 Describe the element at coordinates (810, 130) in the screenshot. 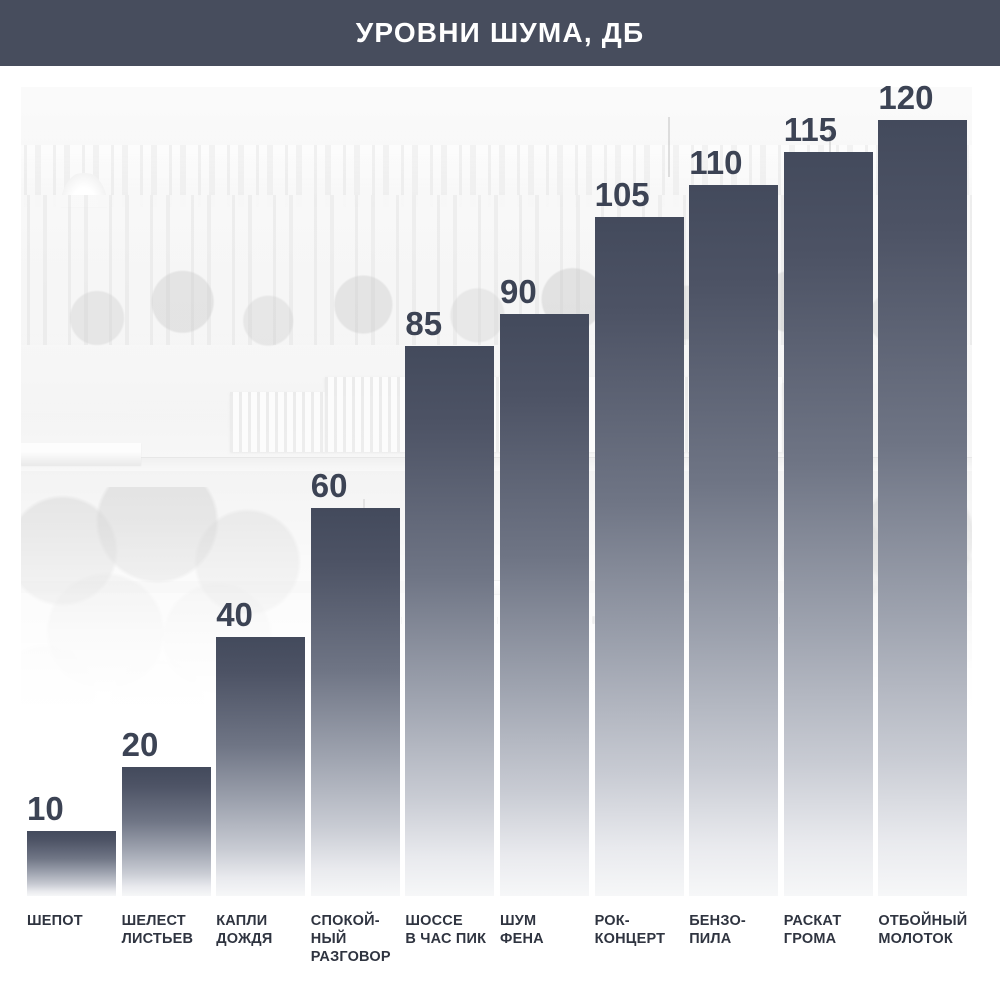

I see `bar-value-label: 115` at that location.